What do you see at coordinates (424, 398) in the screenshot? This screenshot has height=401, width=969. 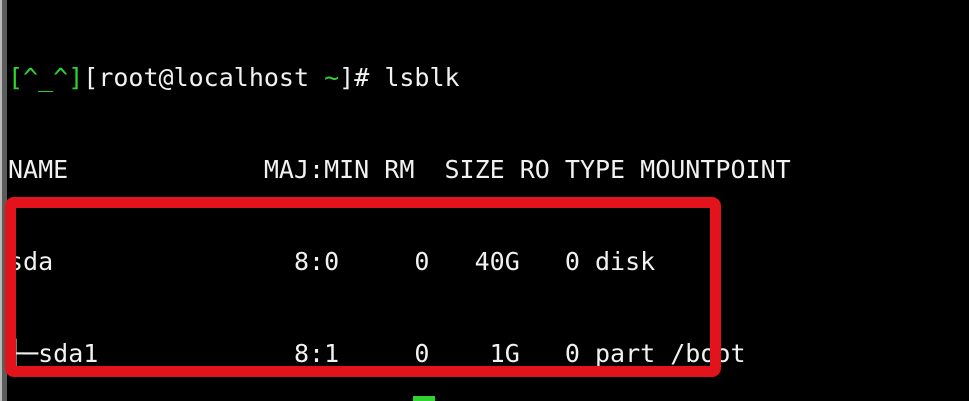 I see `terminal-cursor` at bounding box center [424, 398].